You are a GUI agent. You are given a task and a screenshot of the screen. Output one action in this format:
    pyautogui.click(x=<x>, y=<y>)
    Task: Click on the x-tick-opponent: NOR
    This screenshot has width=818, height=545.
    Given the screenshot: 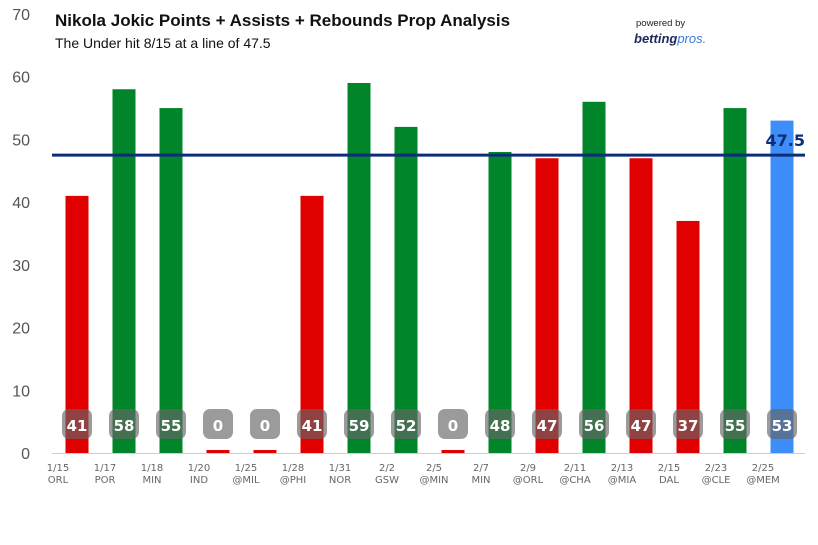 What is the action you would take?
    pyautogui.click(x=340, y=480)
    